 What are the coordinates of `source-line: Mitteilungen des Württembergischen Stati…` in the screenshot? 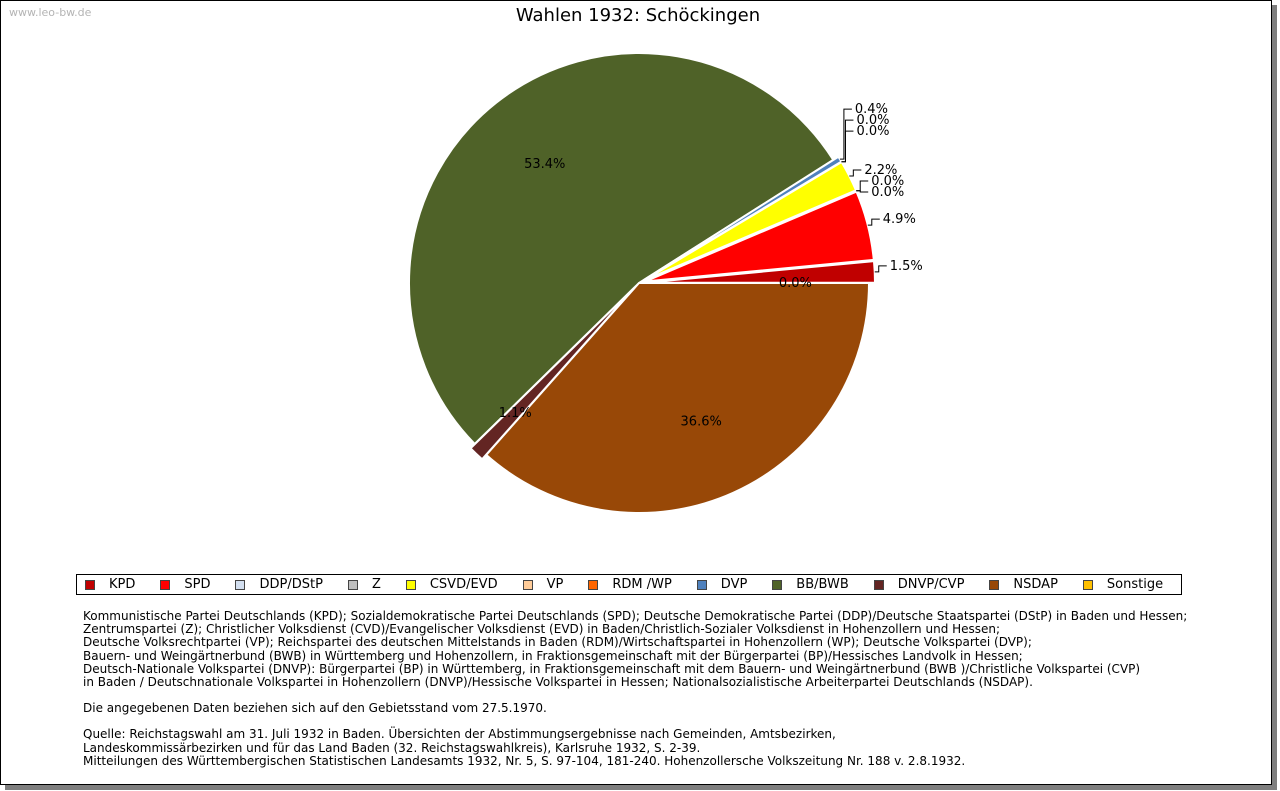 It's located at (524, 760).